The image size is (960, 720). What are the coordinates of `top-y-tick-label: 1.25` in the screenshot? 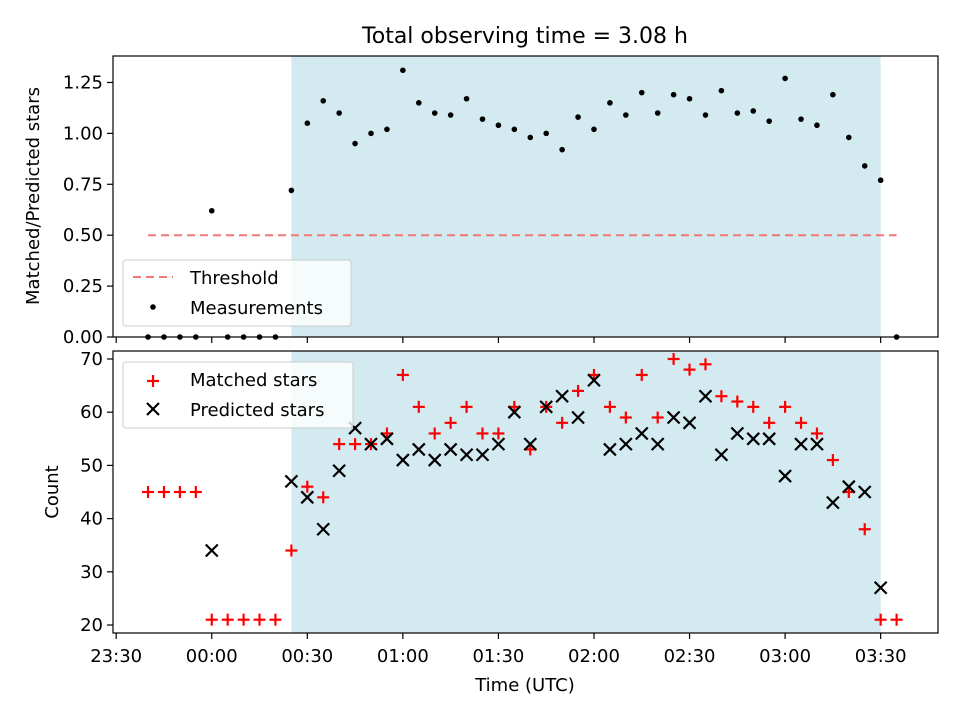 It's located at (83, 82).